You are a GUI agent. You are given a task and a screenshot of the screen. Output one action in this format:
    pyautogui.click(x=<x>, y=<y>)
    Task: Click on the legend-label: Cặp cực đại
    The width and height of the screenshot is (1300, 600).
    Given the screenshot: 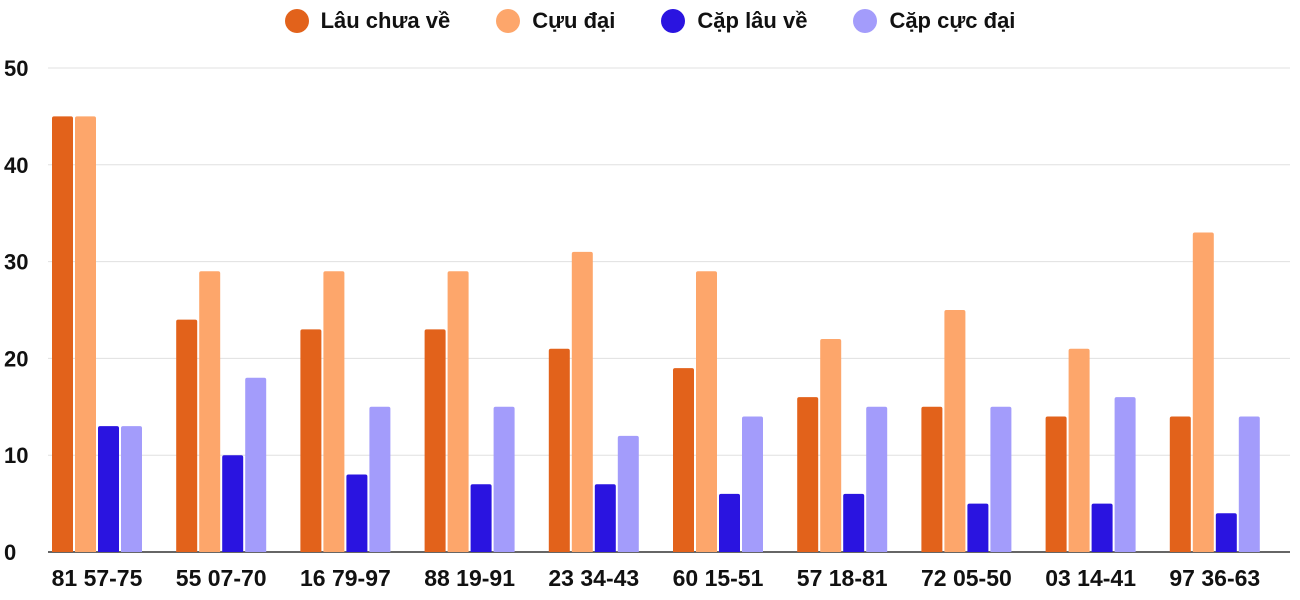 What is the action you would take?
    pyautogui.click(x=952, y=20)
    